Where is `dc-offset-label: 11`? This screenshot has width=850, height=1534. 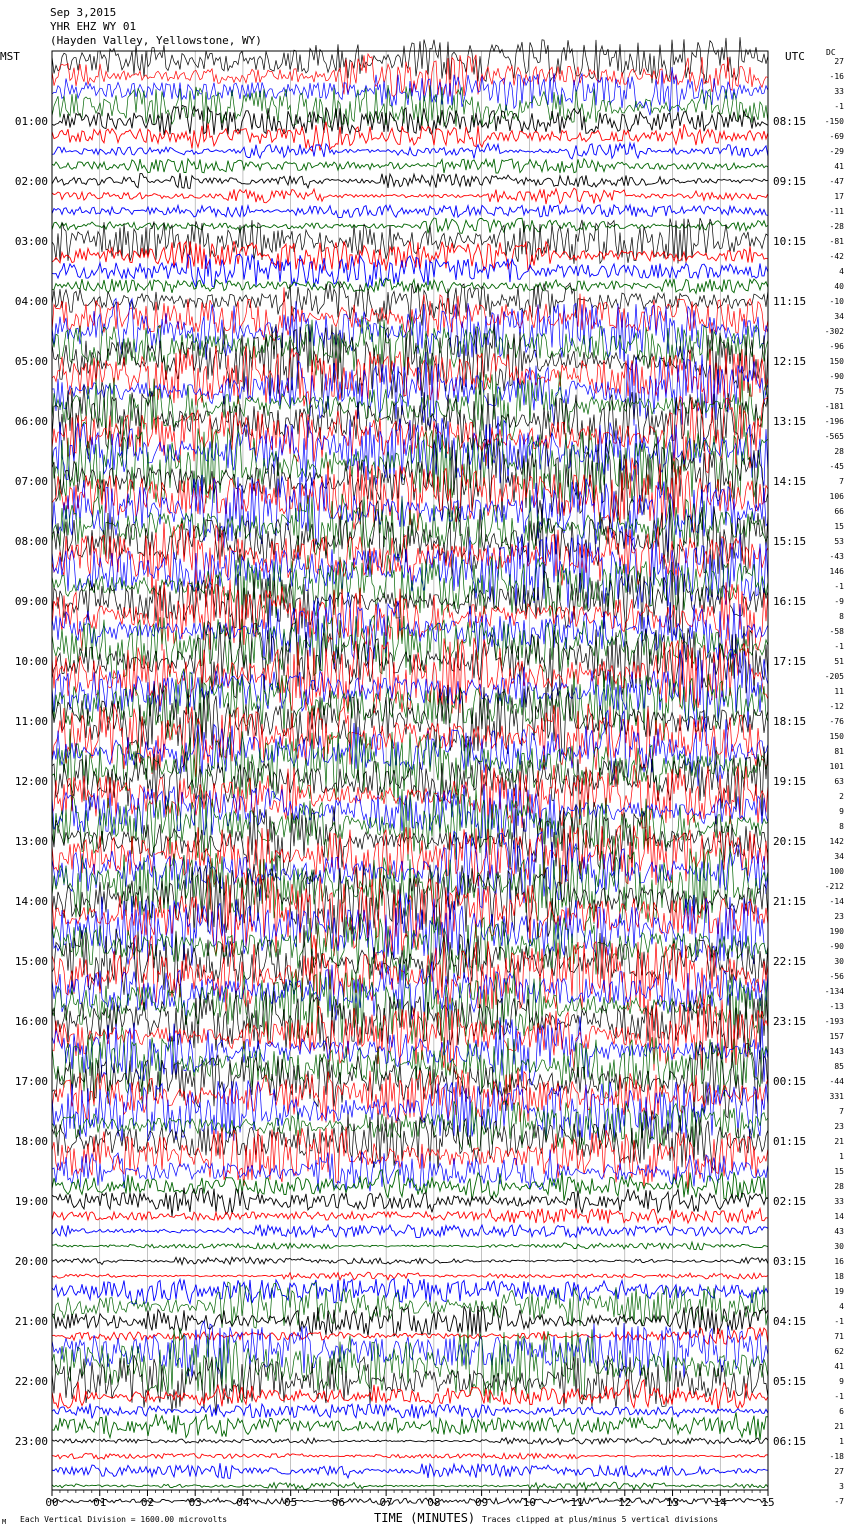 dc-offset-label: 11 is located at coordinates (839, 691).